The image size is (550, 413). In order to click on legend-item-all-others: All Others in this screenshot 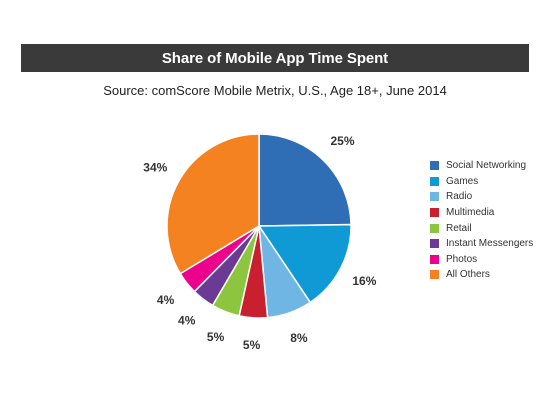, I will do `click(489, 275)`.